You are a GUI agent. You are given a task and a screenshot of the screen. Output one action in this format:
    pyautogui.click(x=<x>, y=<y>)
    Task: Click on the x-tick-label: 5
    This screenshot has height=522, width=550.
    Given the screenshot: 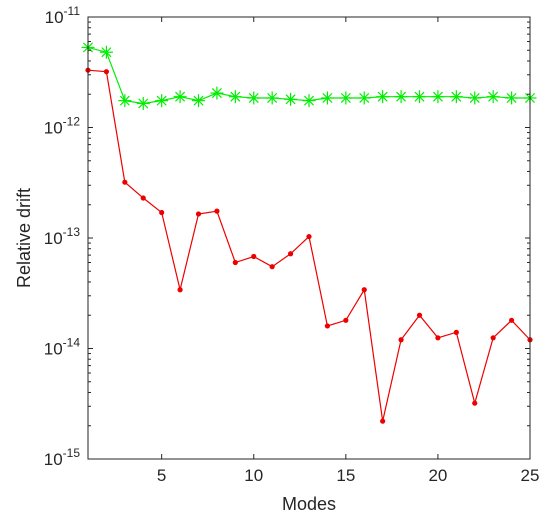 What is the action you would take?
    pyautogui.click(x=161, y=475)
    